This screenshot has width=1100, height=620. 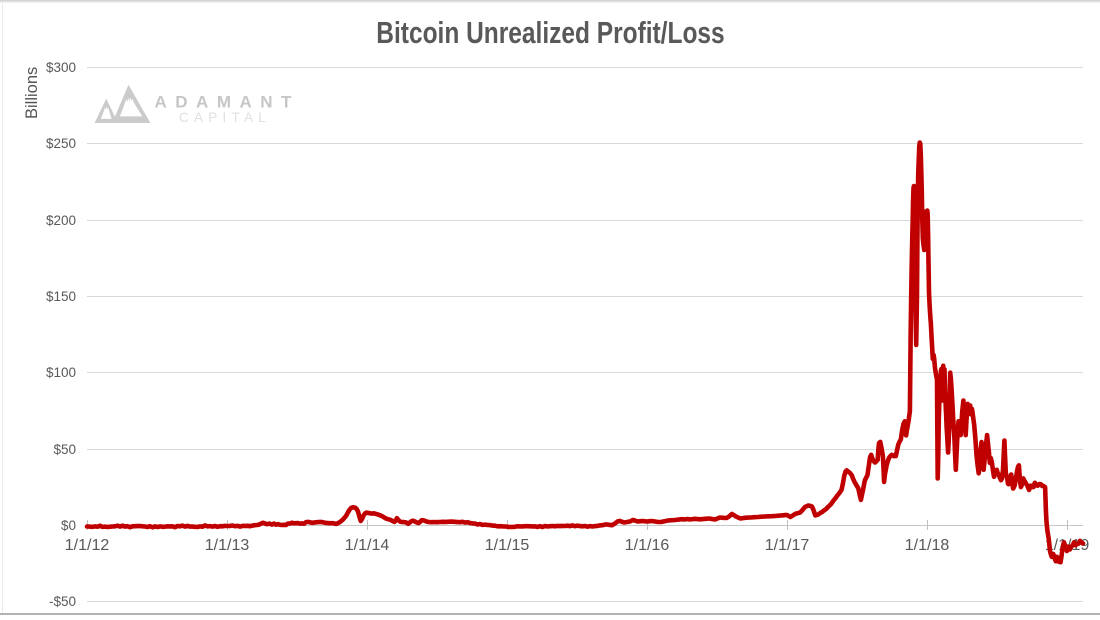 I want to click on svg-text: CAPITAL, so click(x=225, y=117).